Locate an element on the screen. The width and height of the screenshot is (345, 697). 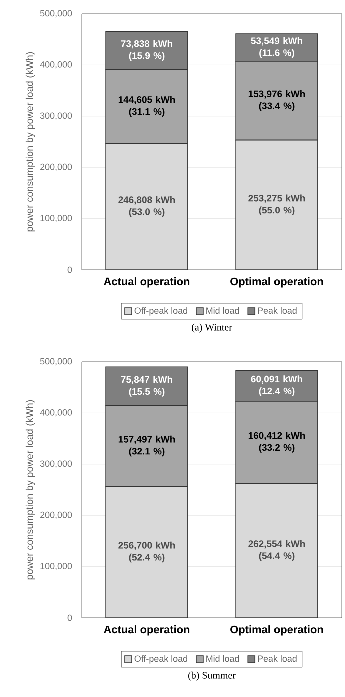
data-label: 75,847 kWh (15.5 %) is located at coordinates (146, 386).